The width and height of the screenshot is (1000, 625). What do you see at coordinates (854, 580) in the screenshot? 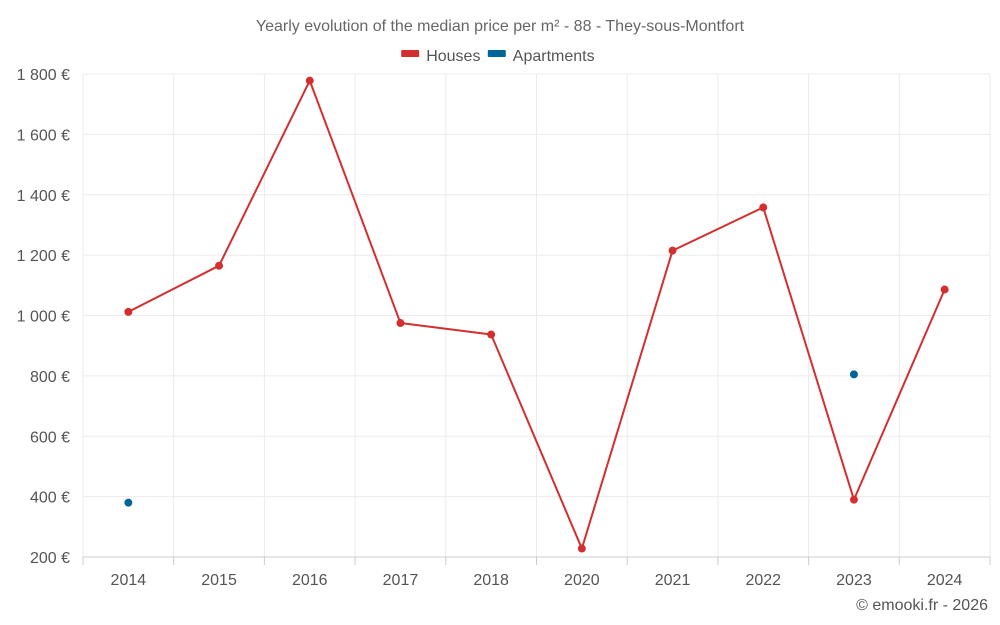
I see `x-tick-label: 2023` at bounding box center [854, 580].